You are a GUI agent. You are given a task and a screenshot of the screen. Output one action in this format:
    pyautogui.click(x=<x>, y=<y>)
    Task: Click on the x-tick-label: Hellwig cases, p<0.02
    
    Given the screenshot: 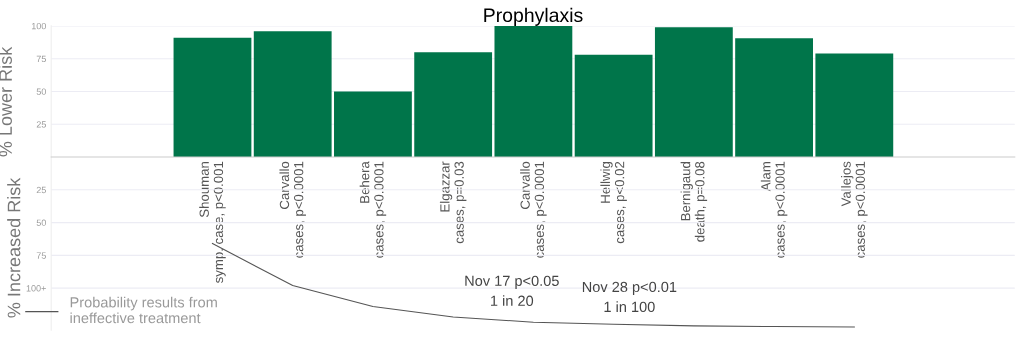 What is the action you would take?
    pyautogui.click(x=613, y=202)
    